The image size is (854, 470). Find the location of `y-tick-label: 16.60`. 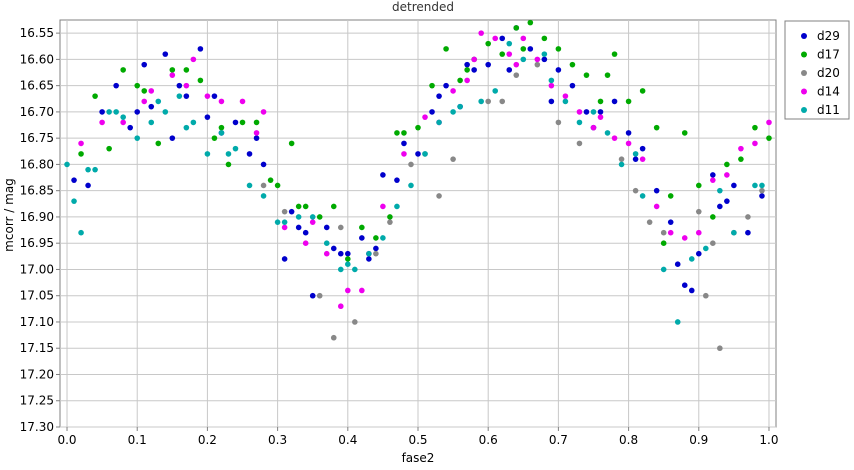

y-tick-label: 16.60 is located at coordinates (37, 59).